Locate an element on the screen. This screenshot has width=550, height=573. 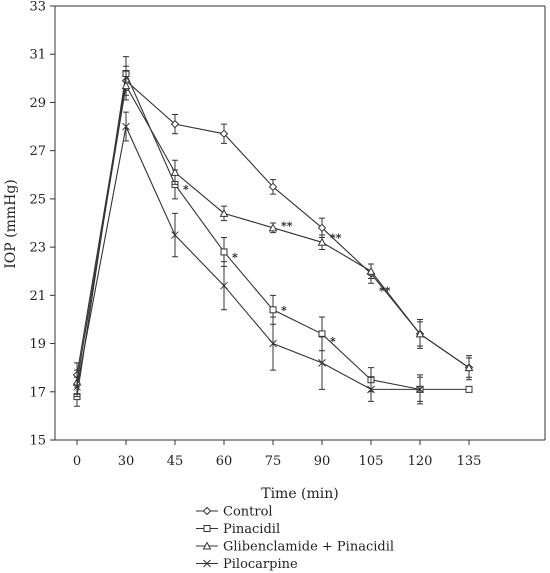
x-tick-label: 60 is located at coordinates (224, 461).